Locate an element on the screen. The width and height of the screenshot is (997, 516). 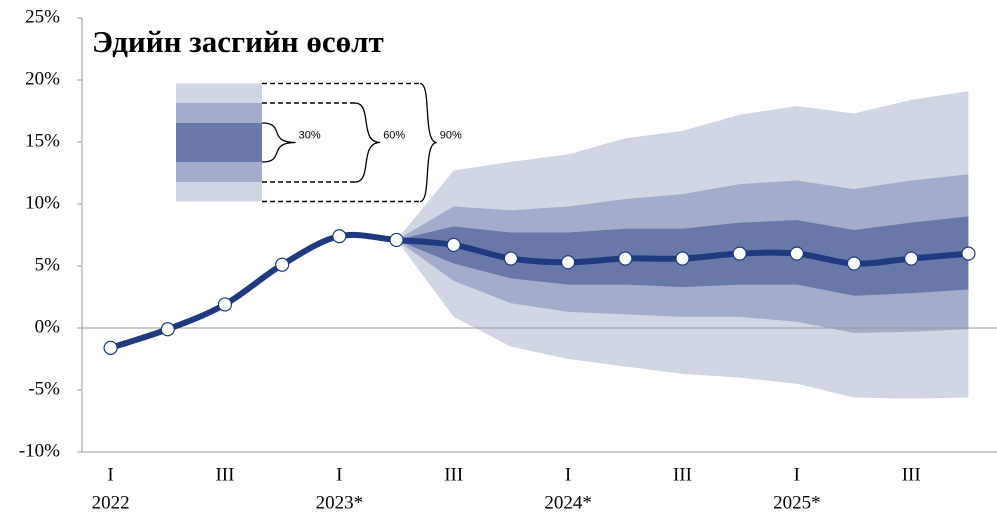
y-tick-label: 10% is located at coordinates (42, 202).